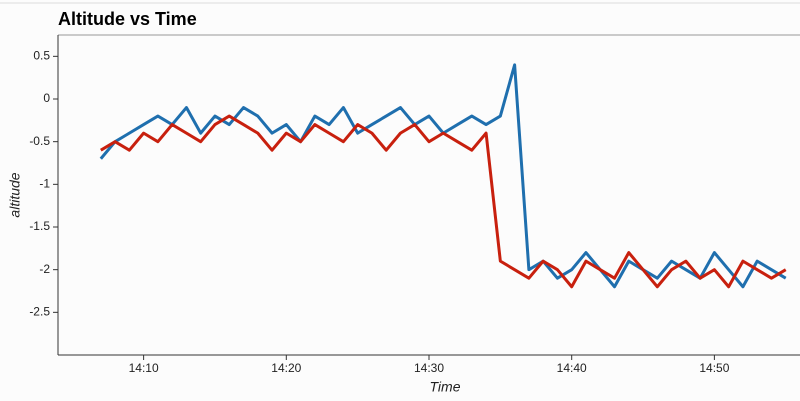  Describe the element at coordinates (15, 194) in the screenshot. I see `y-axis-label: altitude` at that location.